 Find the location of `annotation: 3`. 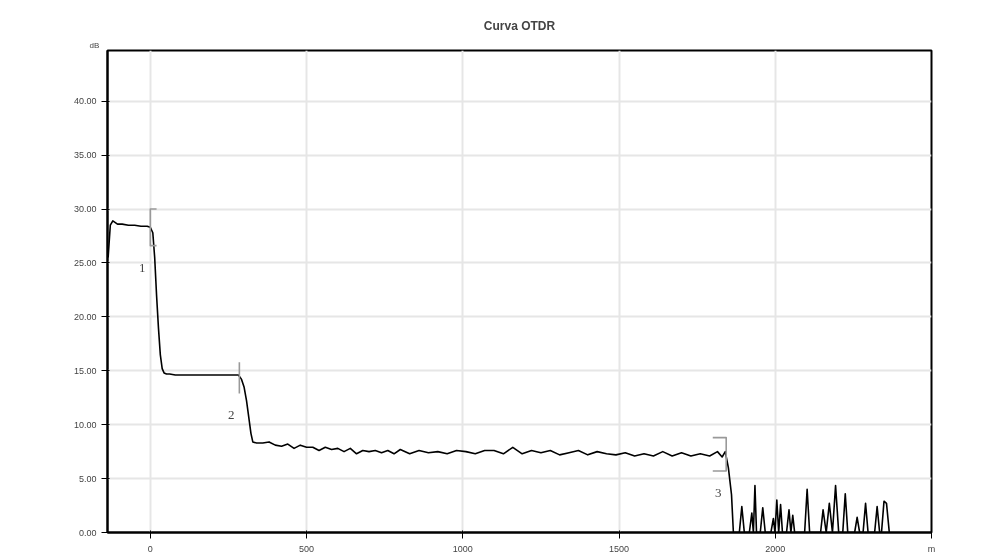

annotation: 3 is located at coordinates (718, 493).